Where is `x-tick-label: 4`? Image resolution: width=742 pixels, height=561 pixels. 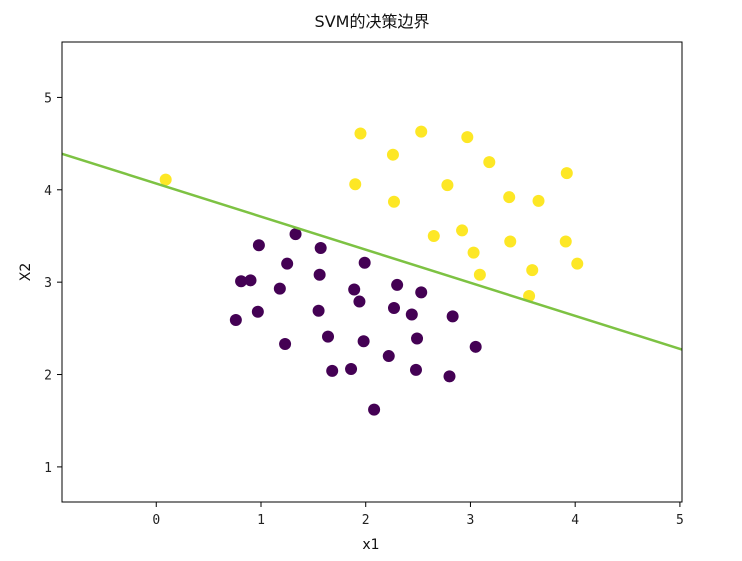
x-tick-label: 4 is located at coordinates (575, 520).